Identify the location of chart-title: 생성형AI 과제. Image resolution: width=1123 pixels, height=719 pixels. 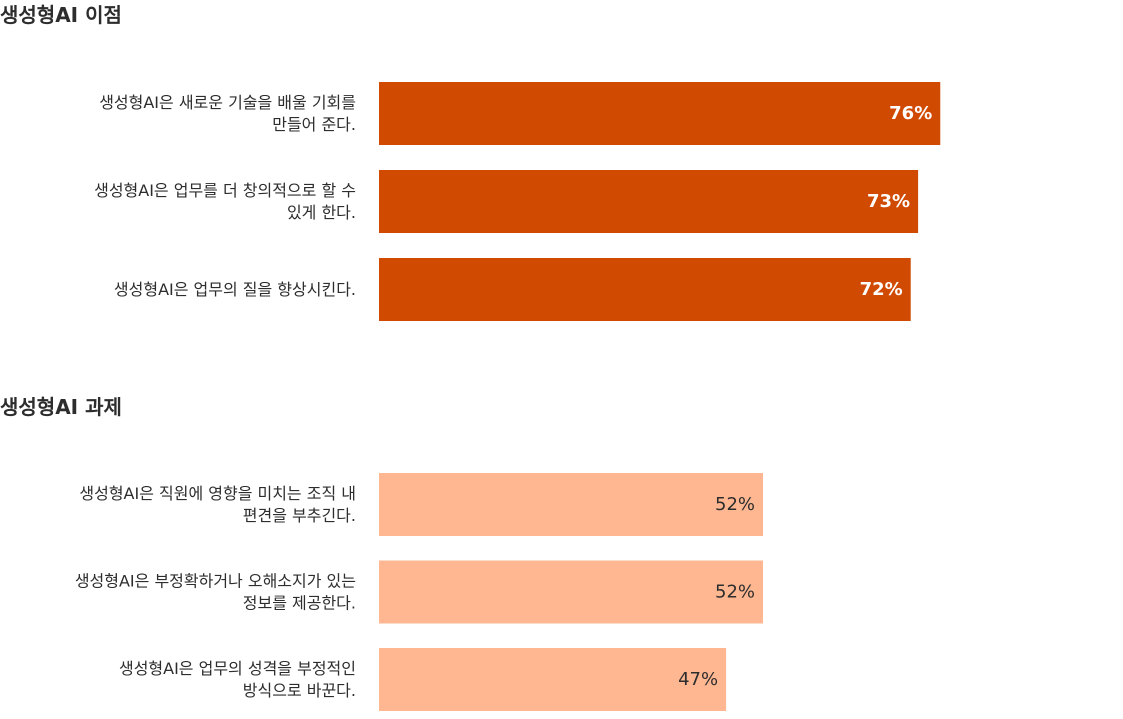
(61, 407).